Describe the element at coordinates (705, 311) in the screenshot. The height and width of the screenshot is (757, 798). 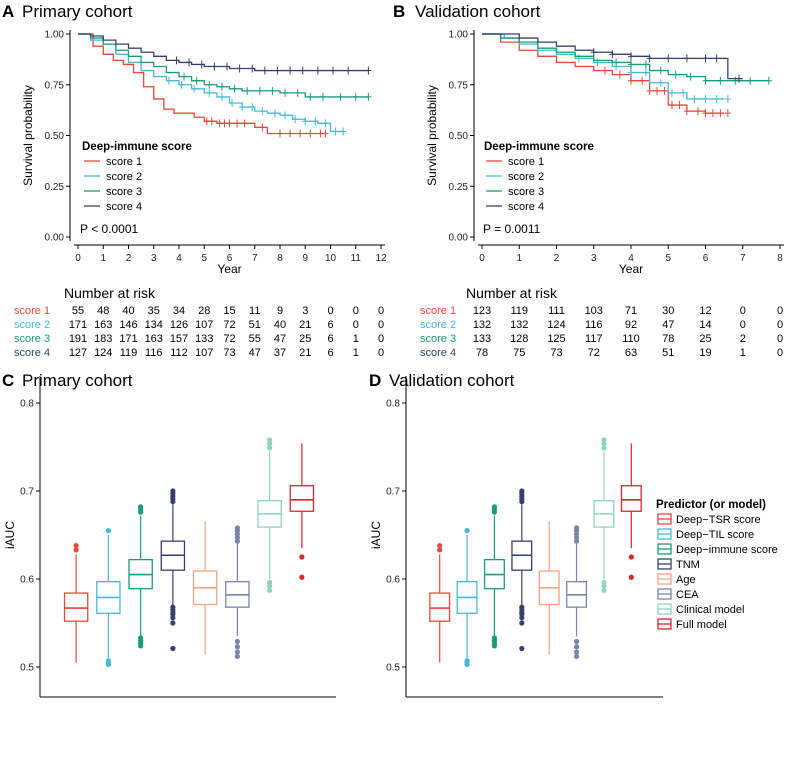
I see `risk-cell: 12` at that location.